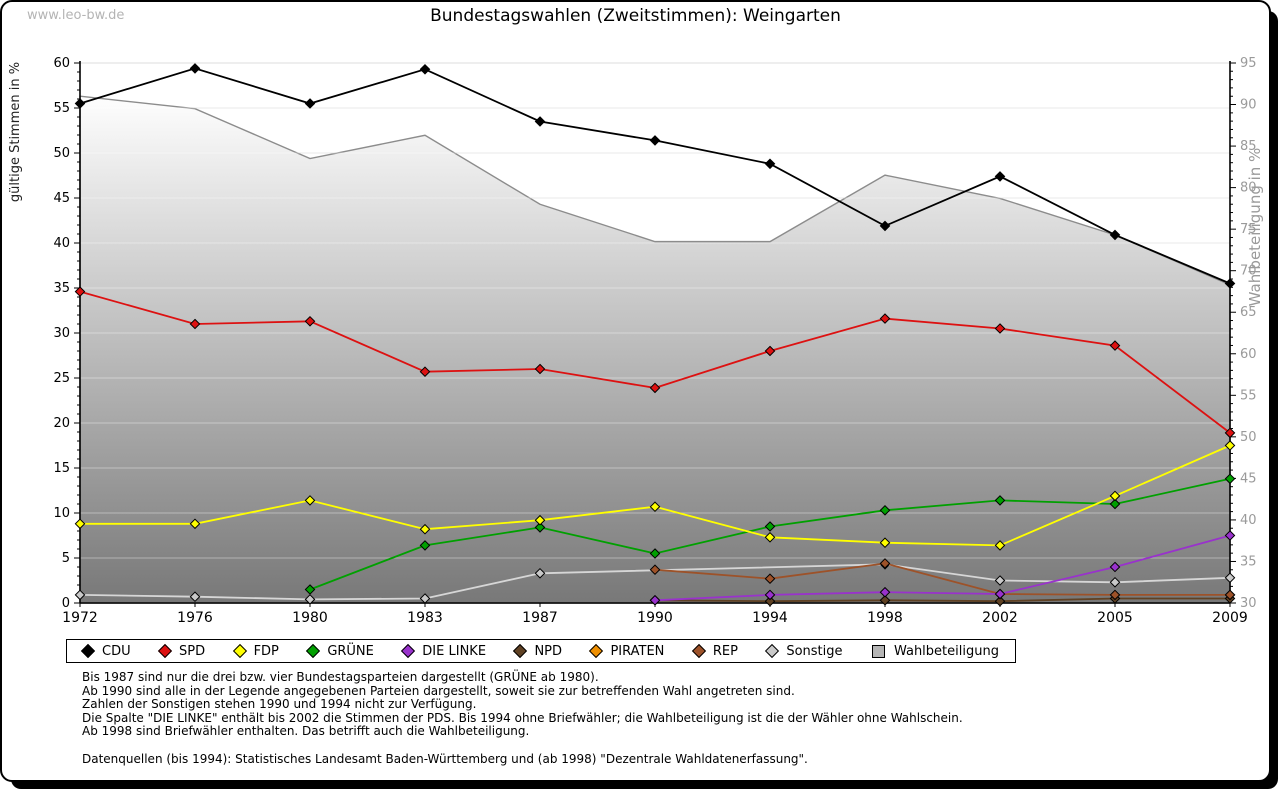 This screenshot has height=791, width=1280. Describe the element at coordinates (540, 618) in the screenshot. I see `svg-text: 1987` at that location.